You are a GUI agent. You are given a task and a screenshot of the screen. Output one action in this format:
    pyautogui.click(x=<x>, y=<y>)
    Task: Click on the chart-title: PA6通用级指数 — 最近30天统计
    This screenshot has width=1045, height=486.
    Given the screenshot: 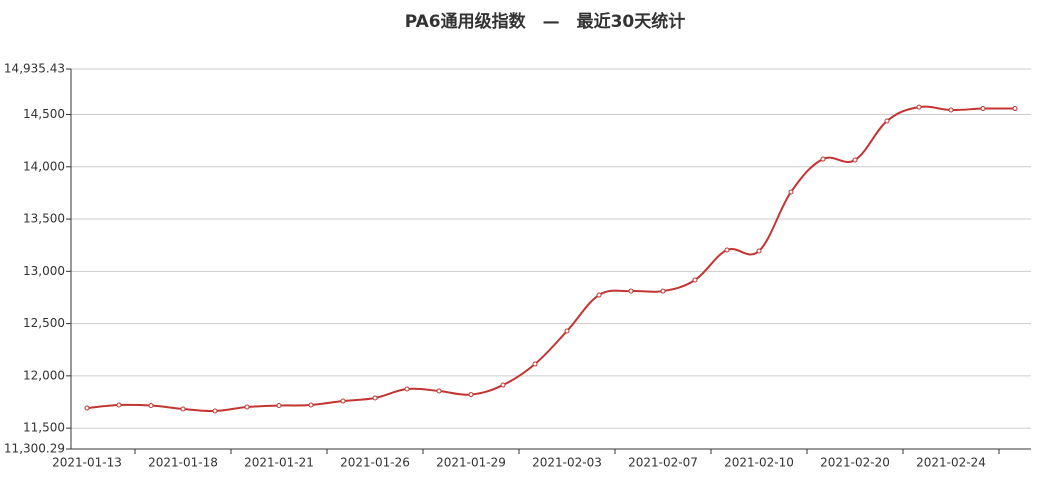 What is the action you would take?
    pyautogui.click(x=545, y=21)
    